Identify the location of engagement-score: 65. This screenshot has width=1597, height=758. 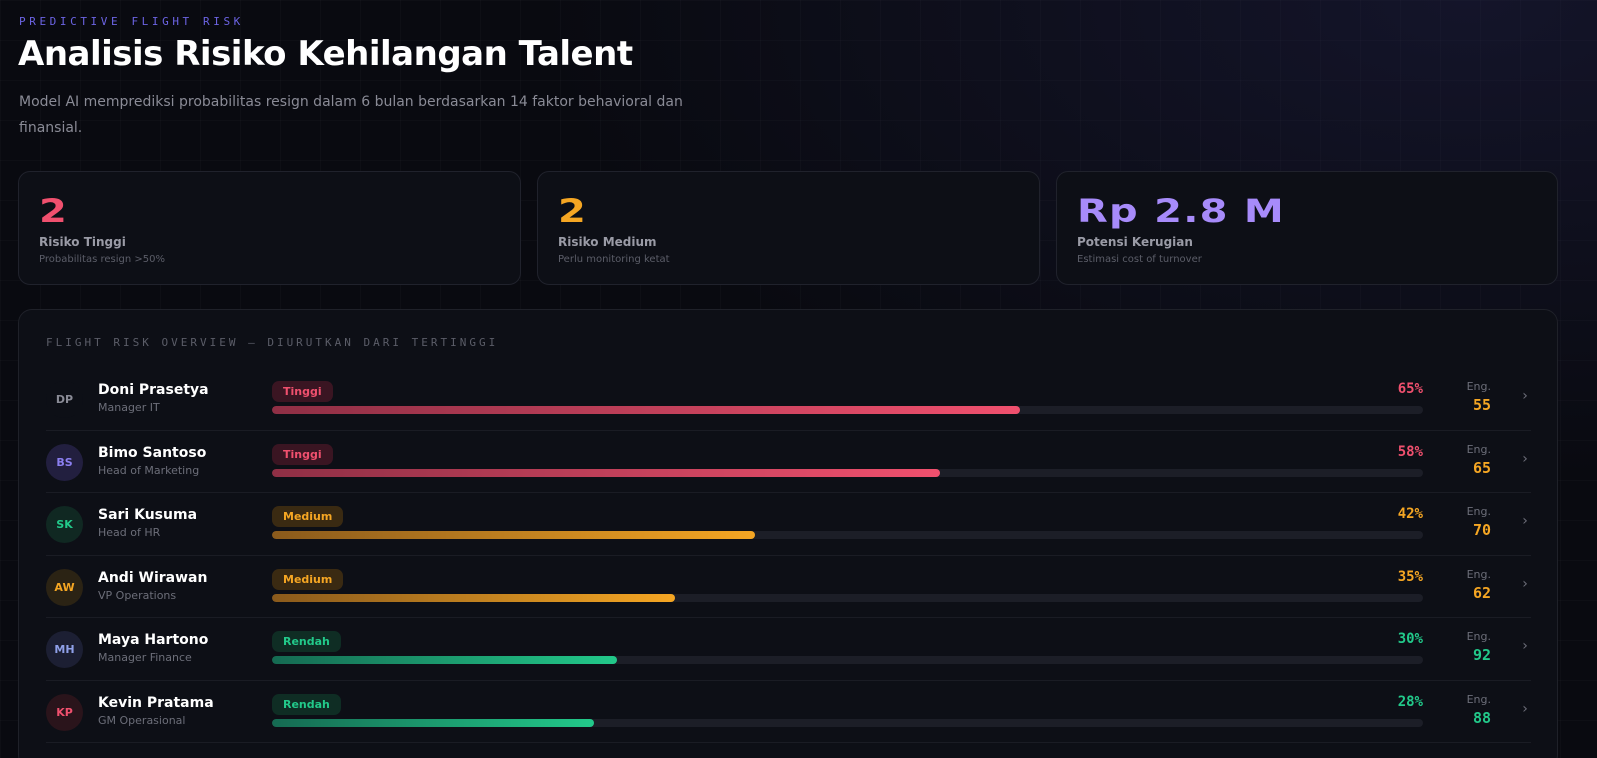
(1481, 467).